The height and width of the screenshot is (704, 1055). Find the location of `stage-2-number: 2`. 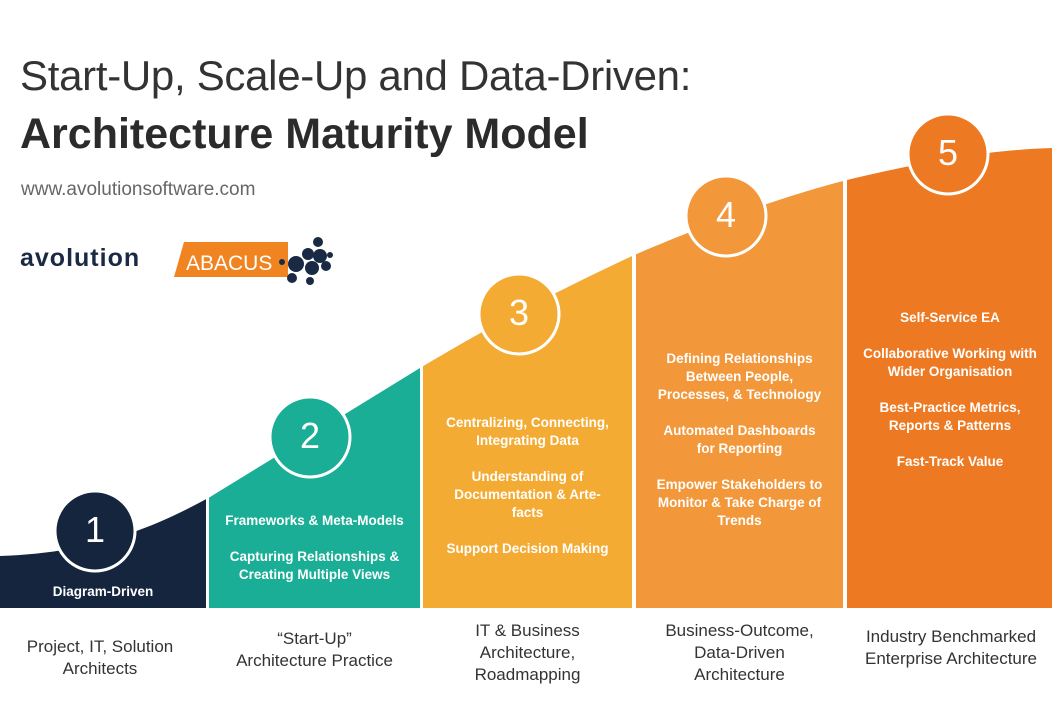

stage-2-number: 2 is located at coordinates (310, 435).